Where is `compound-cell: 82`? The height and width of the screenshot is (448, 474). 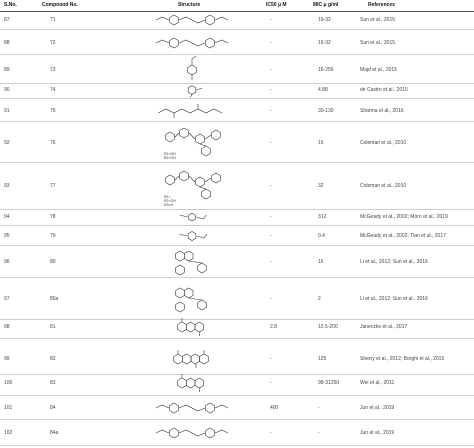 compound-cell: 82 is located at coordinates (53, 359).